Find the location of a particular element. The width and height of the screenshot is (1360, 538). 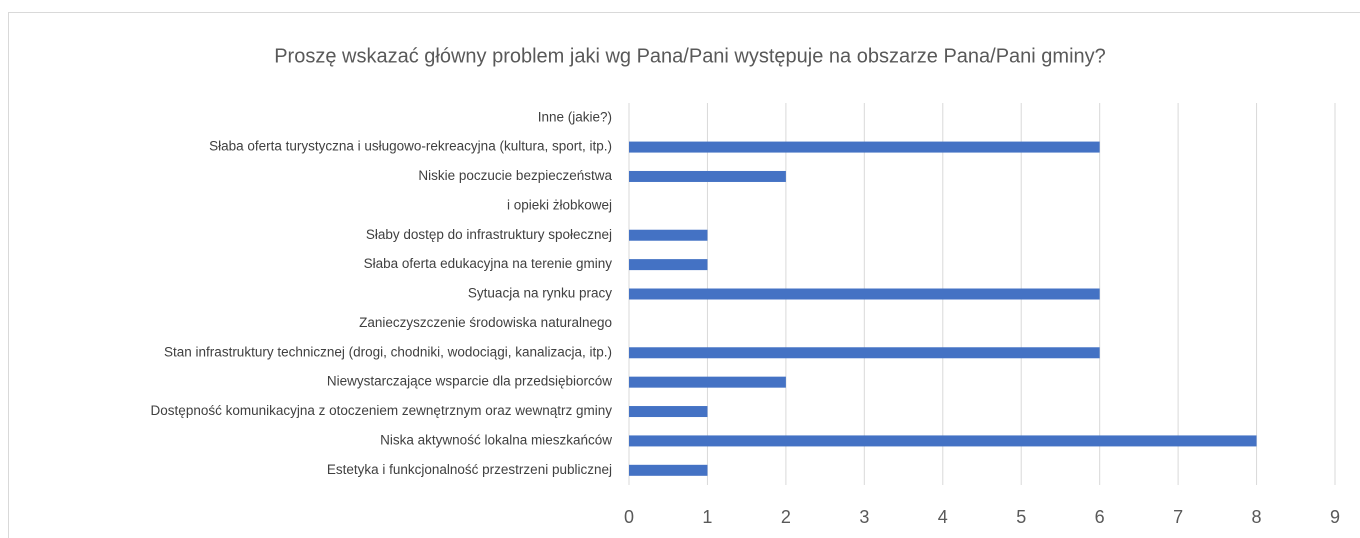

y-tick-label: Słaba oferta edukacyjna na terenie gminy is located at coordinates (488, 263).